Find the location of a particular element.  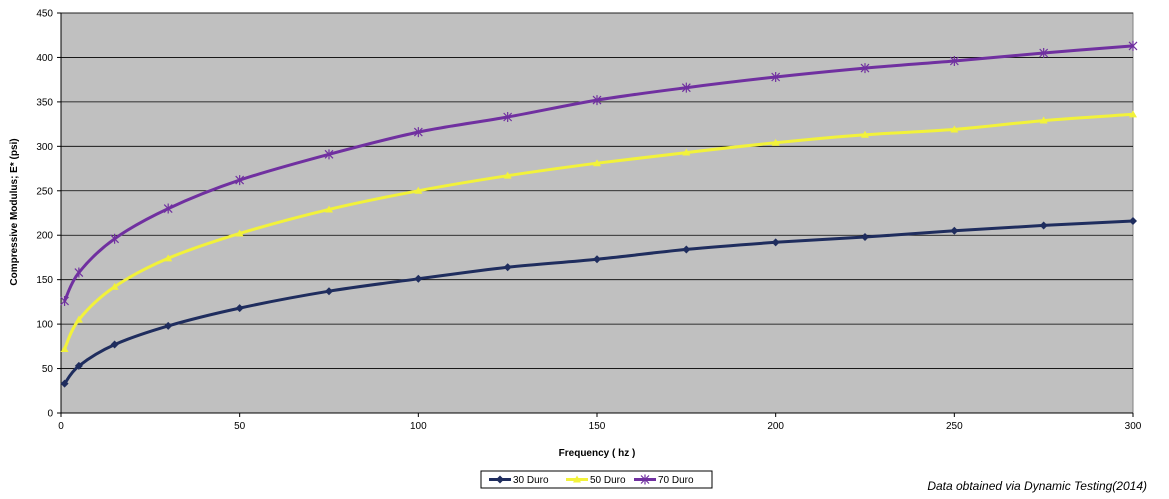

y-tick-label: 400 is located at coordinates (44, 58).